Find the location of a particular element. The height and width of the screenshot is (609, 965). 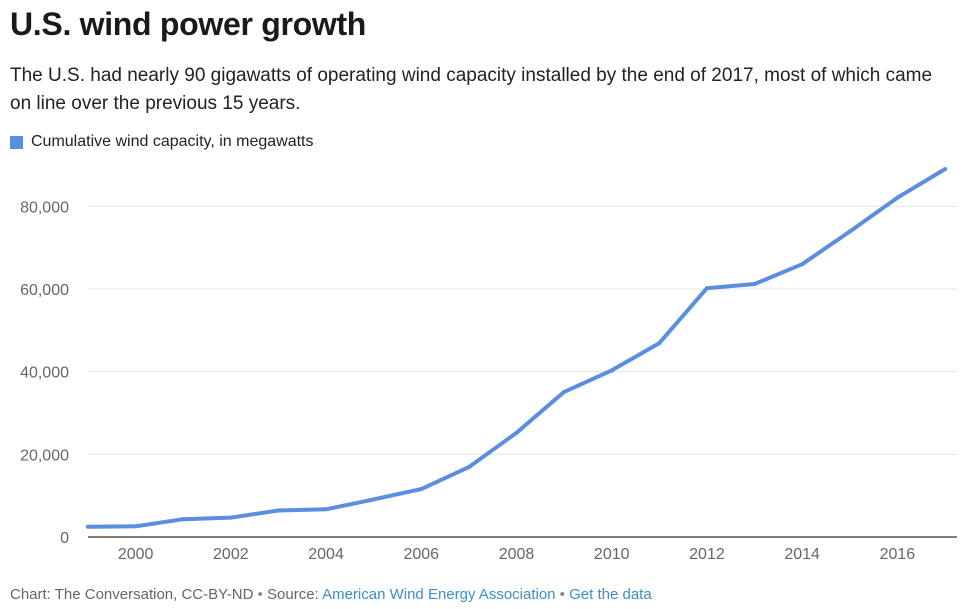

legend: Cumulative wind capacity, in megawatts is located at coordinates (162, 142).